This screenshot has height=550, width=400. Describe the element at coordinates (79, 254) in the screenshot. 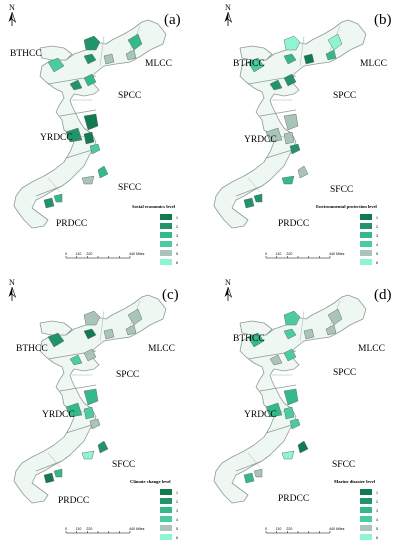

I see `scale-bar-label: 110` at that location.